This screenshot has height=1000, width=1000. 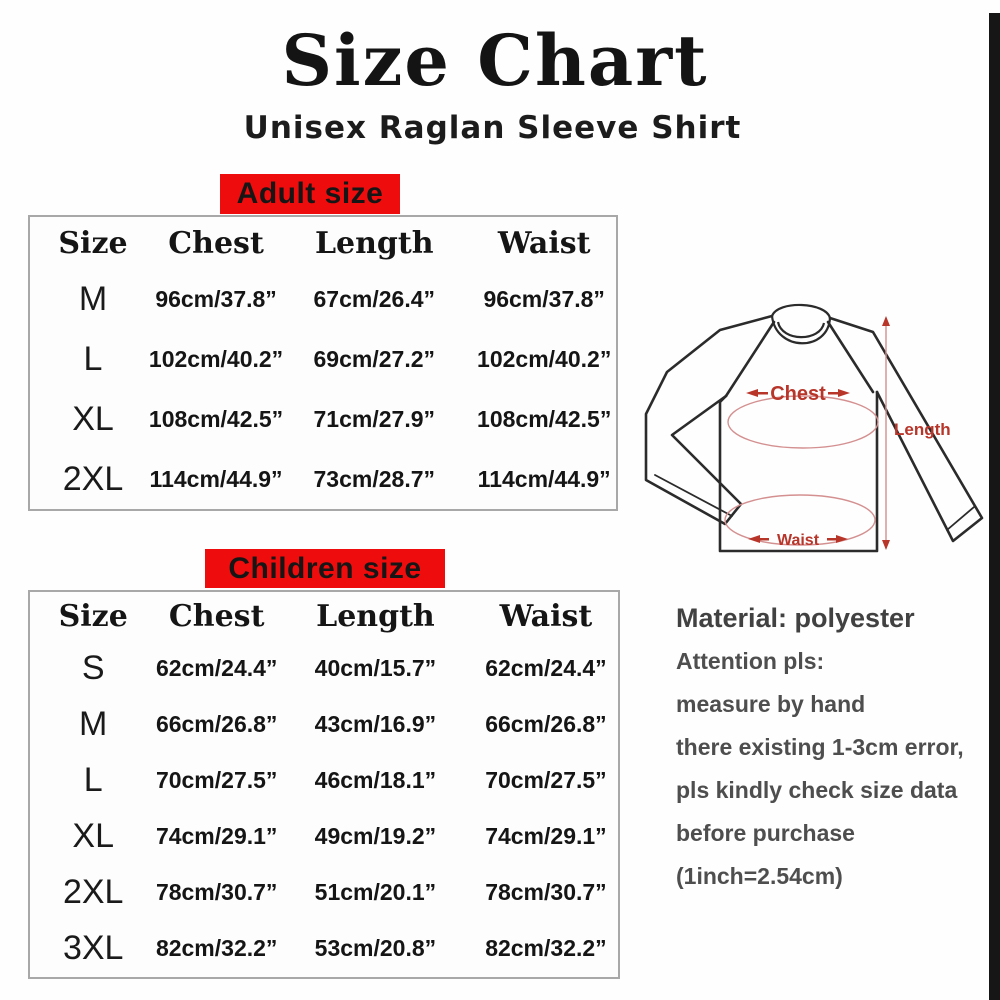 What do you see at coordinates (546, 616) in the screenshot?
I see `children-header-waist: Waist` at bounding box center [546, 616].